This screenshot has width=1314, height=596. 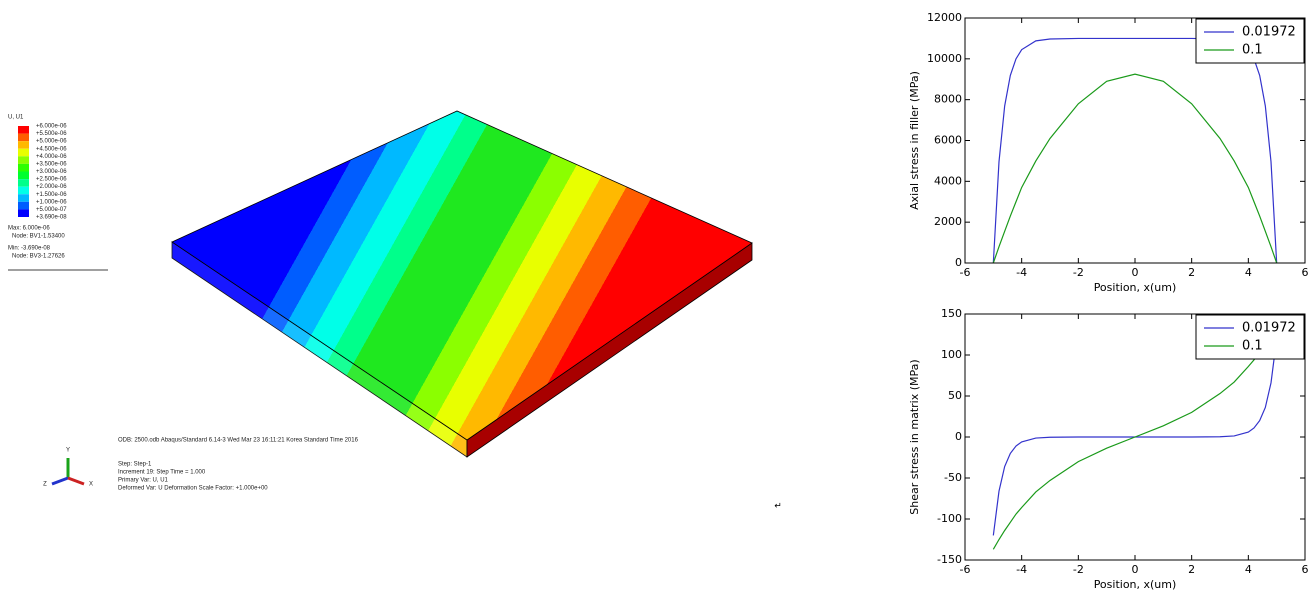 What do you see at coordinates (944, 17) in the screenshot?
I see `y-tick-label: 12000` at bounding box center [944, 17].